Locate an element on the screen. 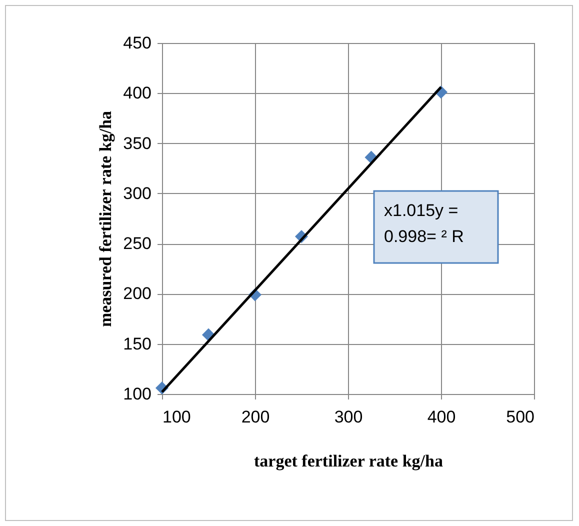 This screenshot has width=579, height=526. x-tick-label: 300 is located at coordinates (348, 417).